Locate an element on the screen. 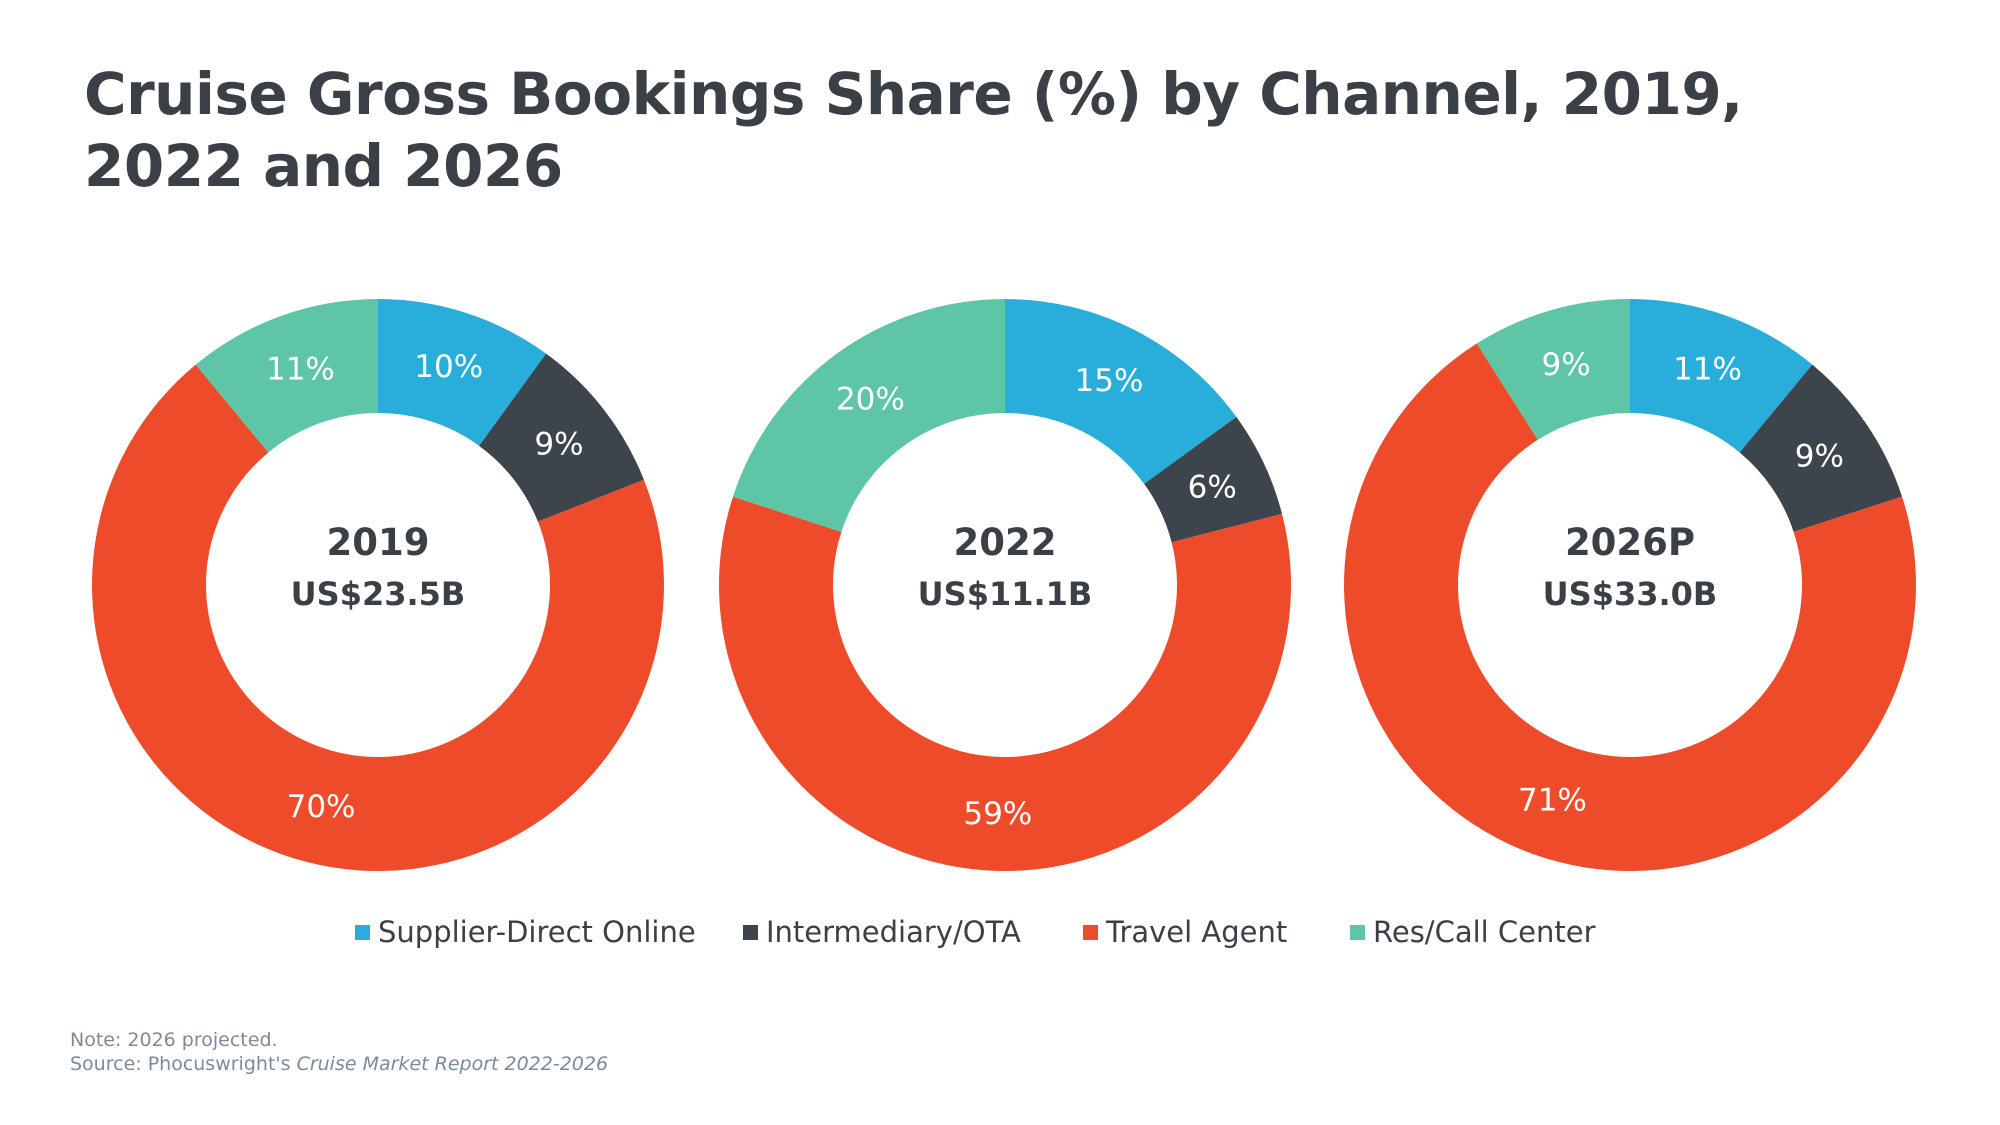  legend-item-res-call-center: Res/Call Center is located at coordinates (1473, 932).